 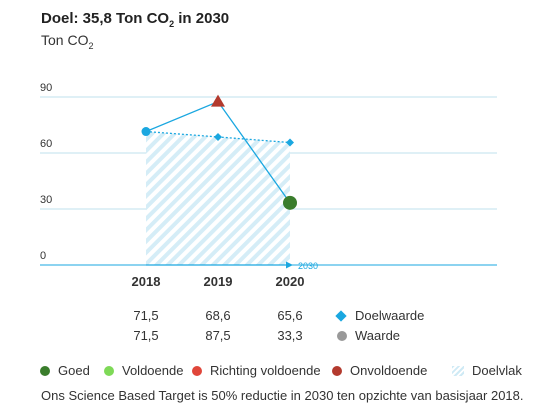 I want to click on target-arrow-head, so click(x=289, y=265).